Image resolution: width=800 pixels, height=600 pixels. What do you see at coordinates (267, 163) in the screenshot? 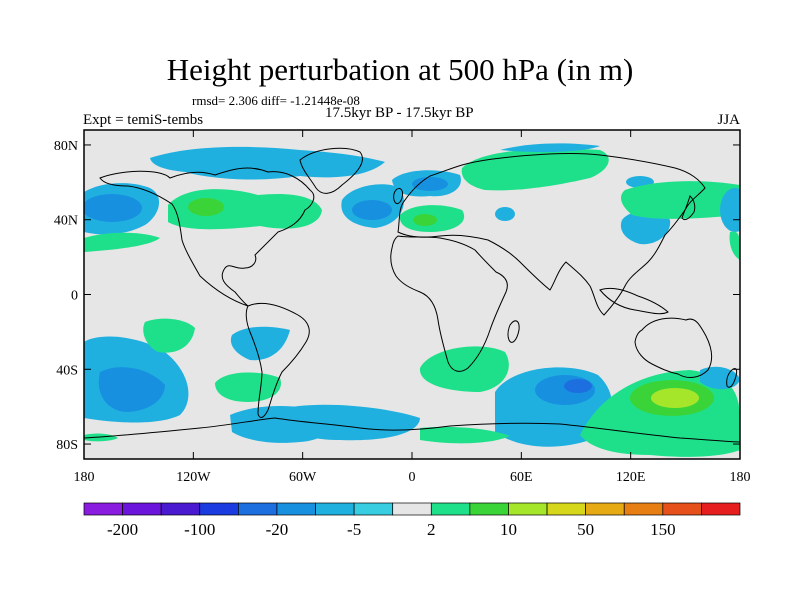
I see `anomaly-canada-arctic` at bounding box center [267, 163].